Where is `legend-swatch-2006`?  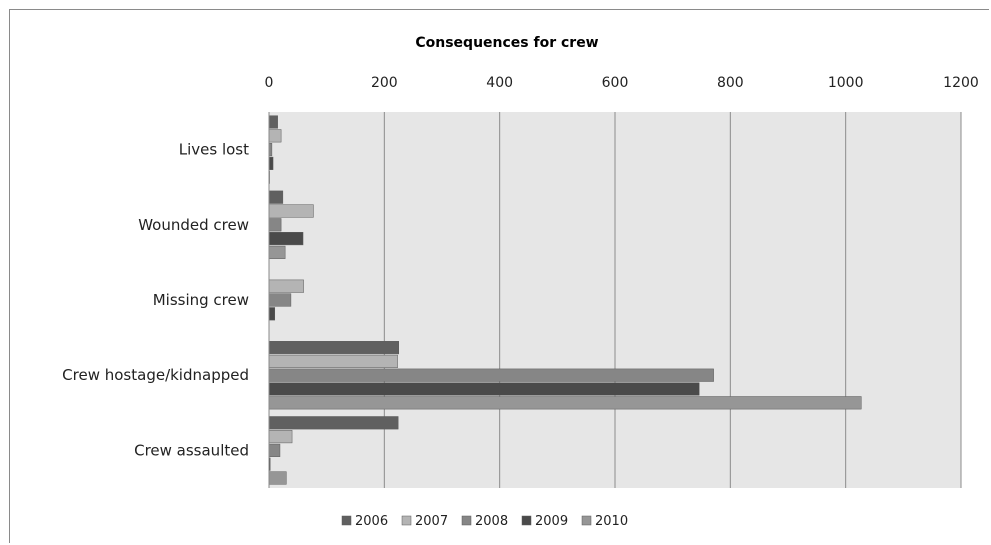 legend-swatch-2006 is located at coordinates (346, 520).